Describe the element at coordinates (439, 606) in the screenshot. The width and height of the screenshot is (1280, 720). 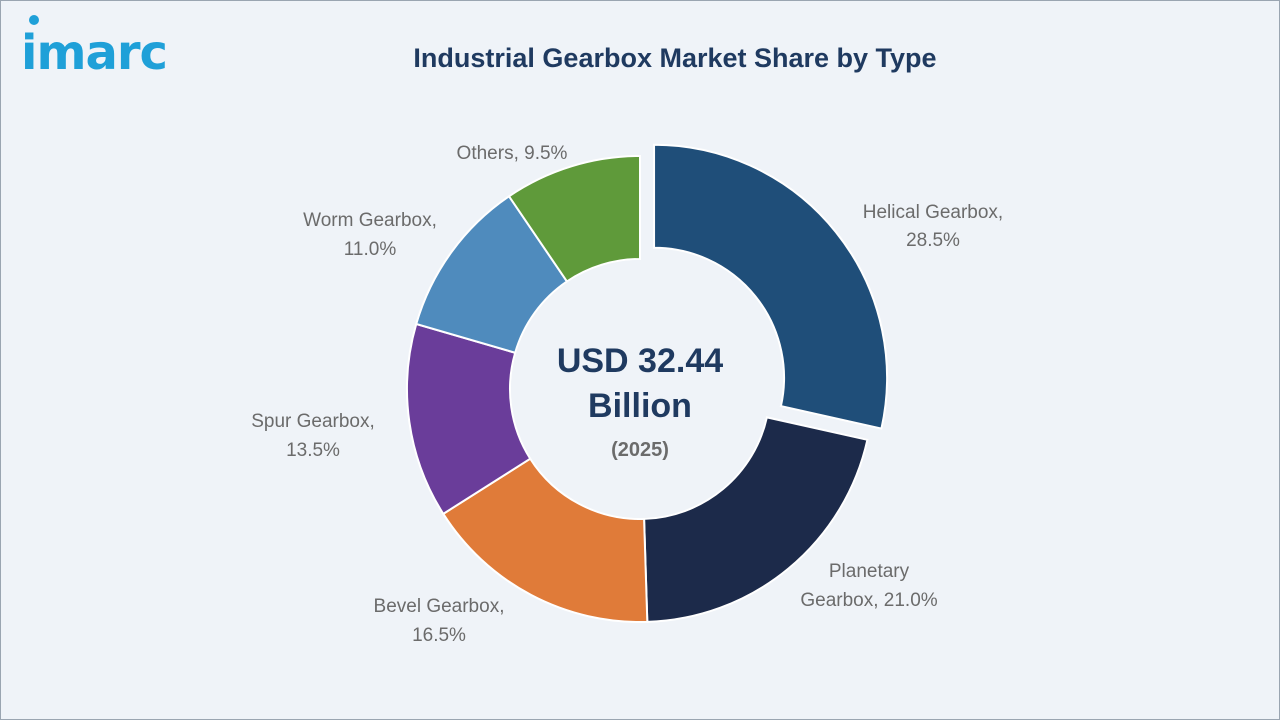
I see `label-bevel-line1: Bevel Gearbox,` at that location.